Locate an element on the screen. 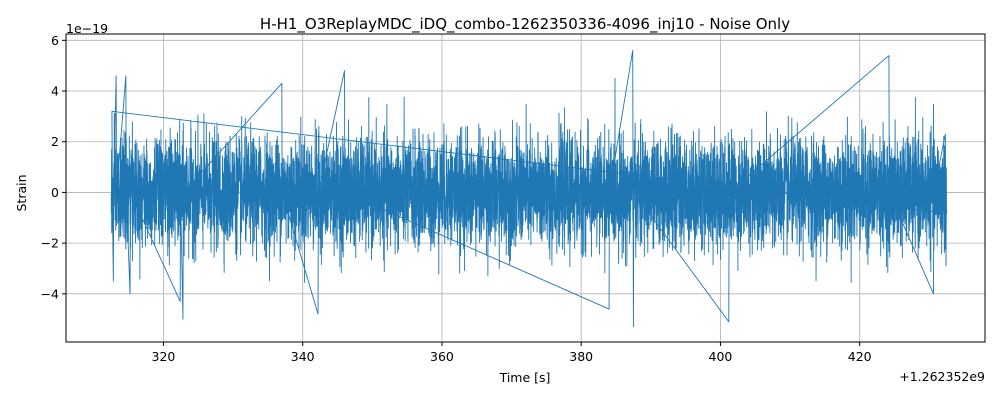 The image size is (1000, 405). x-axis-label: Time [s] is located at coordinates (525, 377).